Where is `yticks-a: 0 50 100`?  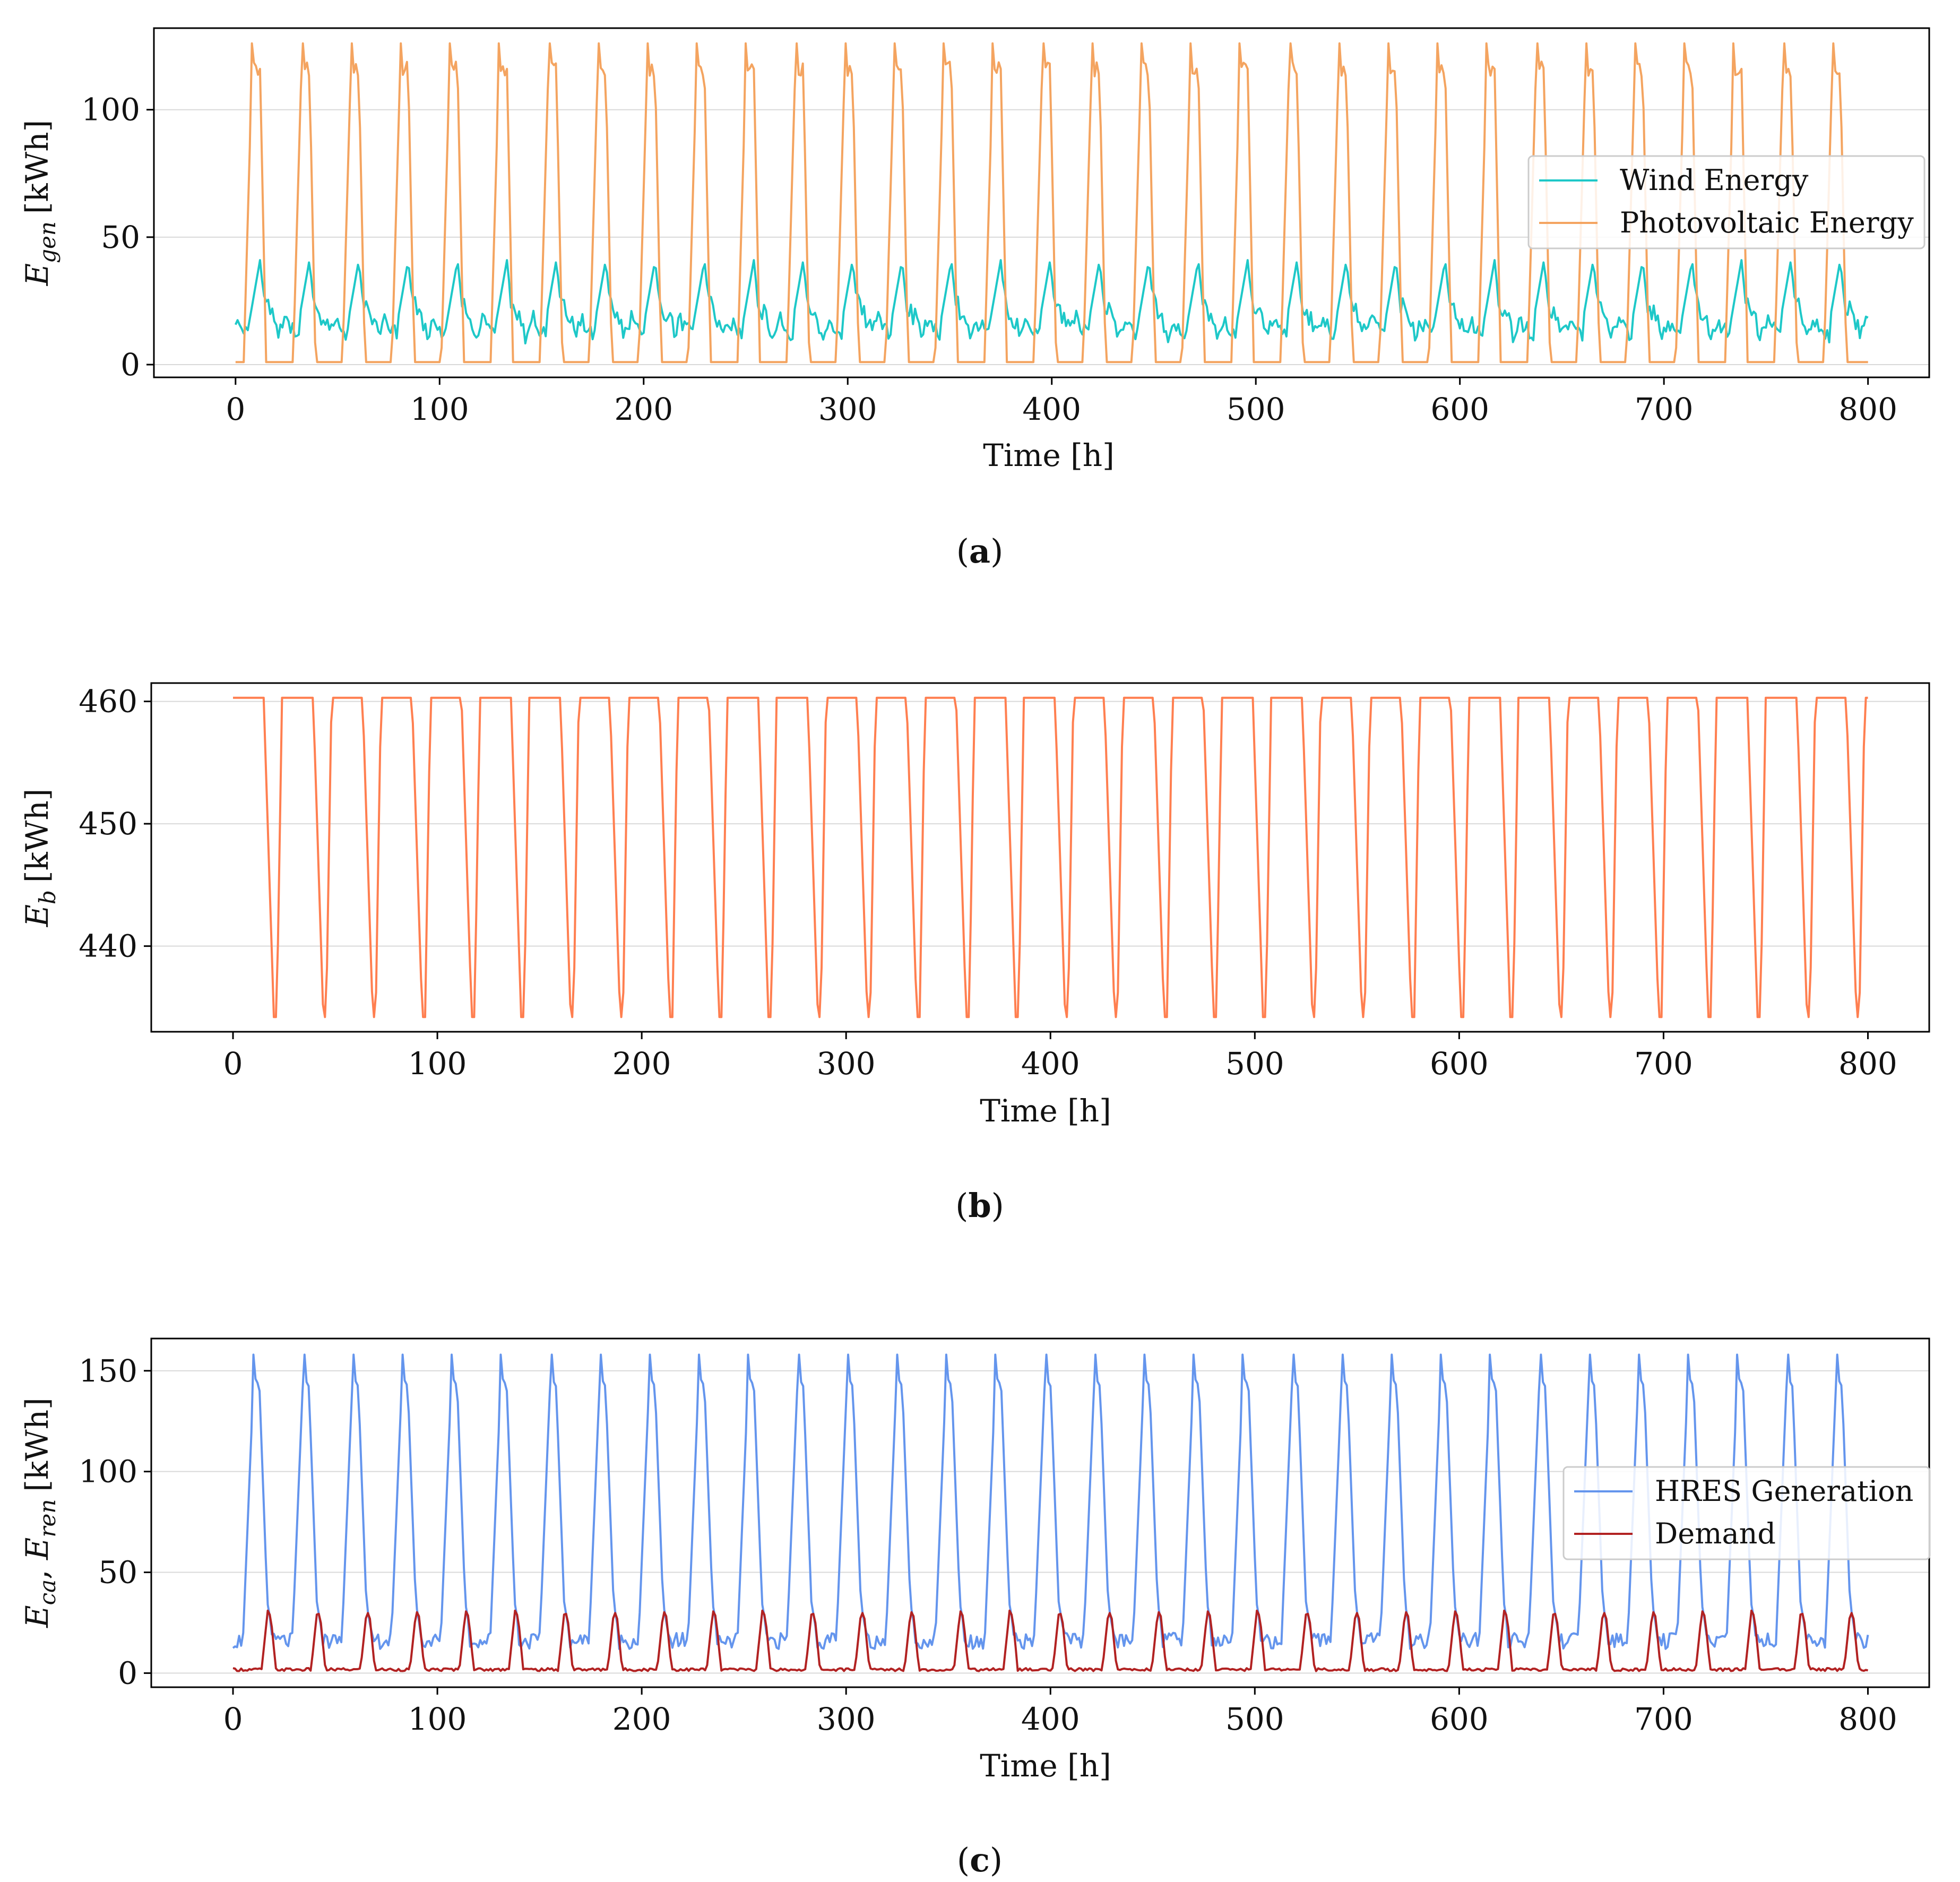 yticks-a: 0 50 100 is located at coordinates (117, 237).